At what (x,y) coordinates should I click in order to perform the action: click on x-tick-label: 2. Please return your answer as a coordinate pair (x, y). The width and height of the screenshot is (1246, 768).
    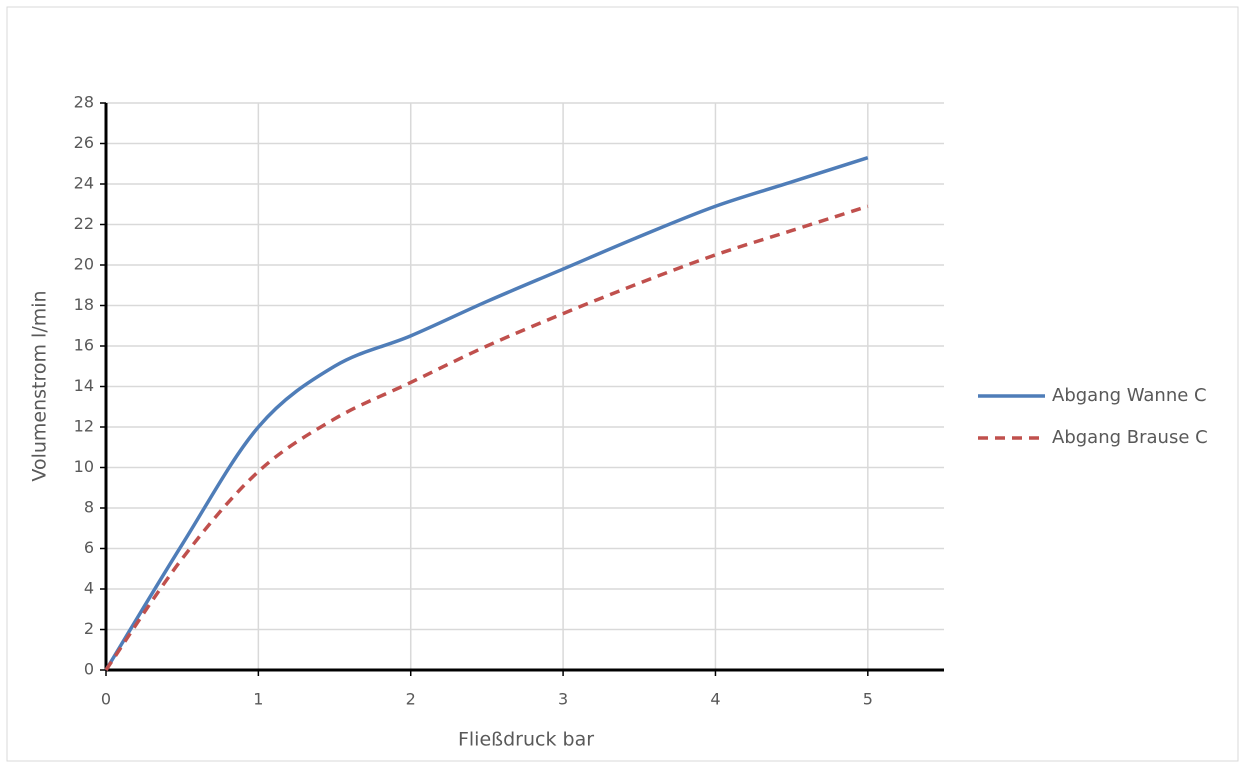
    Looking at the image, I should click on (411, 699).